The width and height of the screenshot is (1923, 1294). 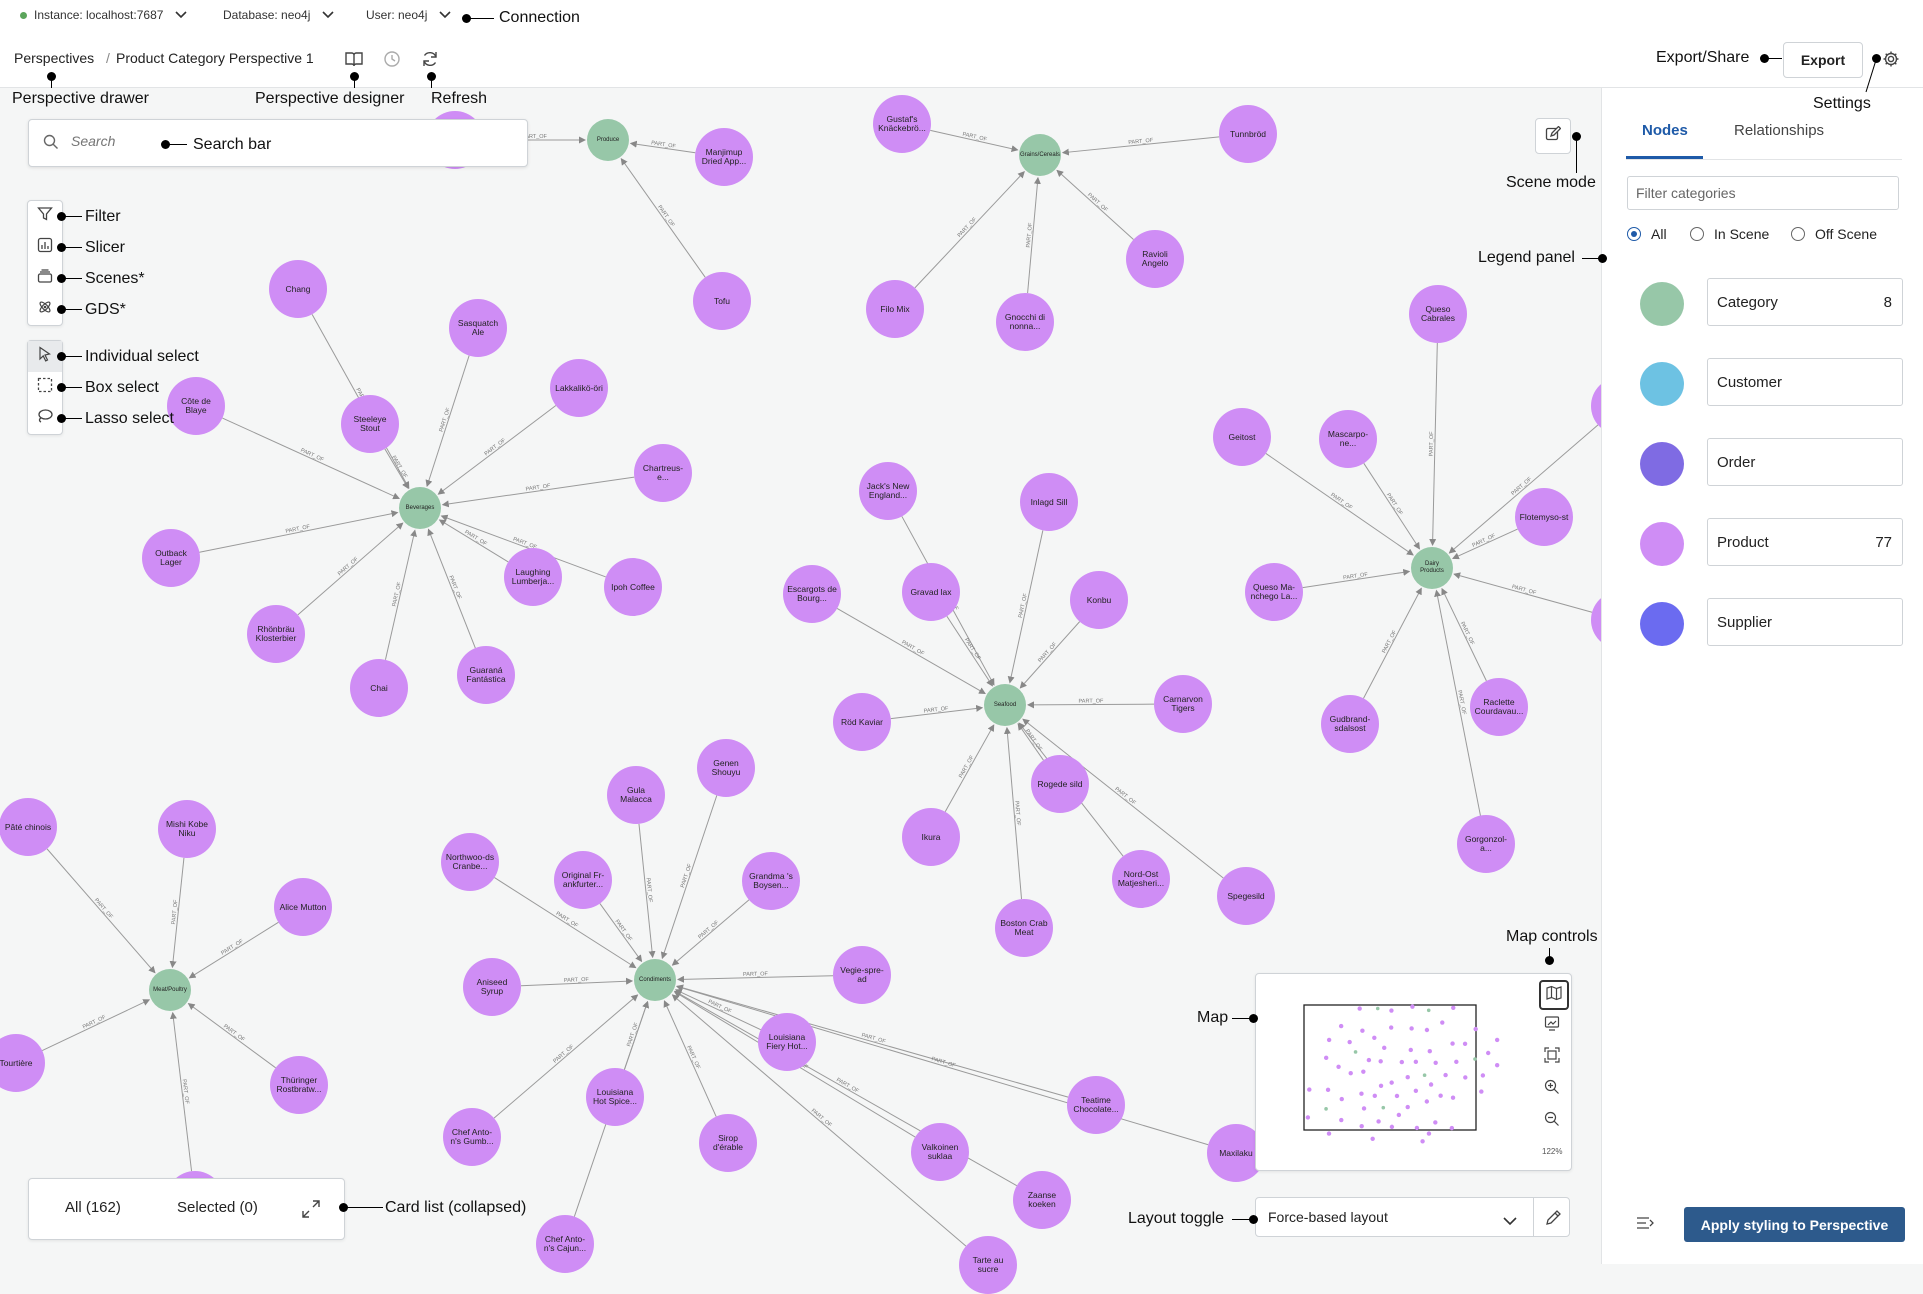 I want to click on product-node: Outback Lager, so click(x=171, y=558).